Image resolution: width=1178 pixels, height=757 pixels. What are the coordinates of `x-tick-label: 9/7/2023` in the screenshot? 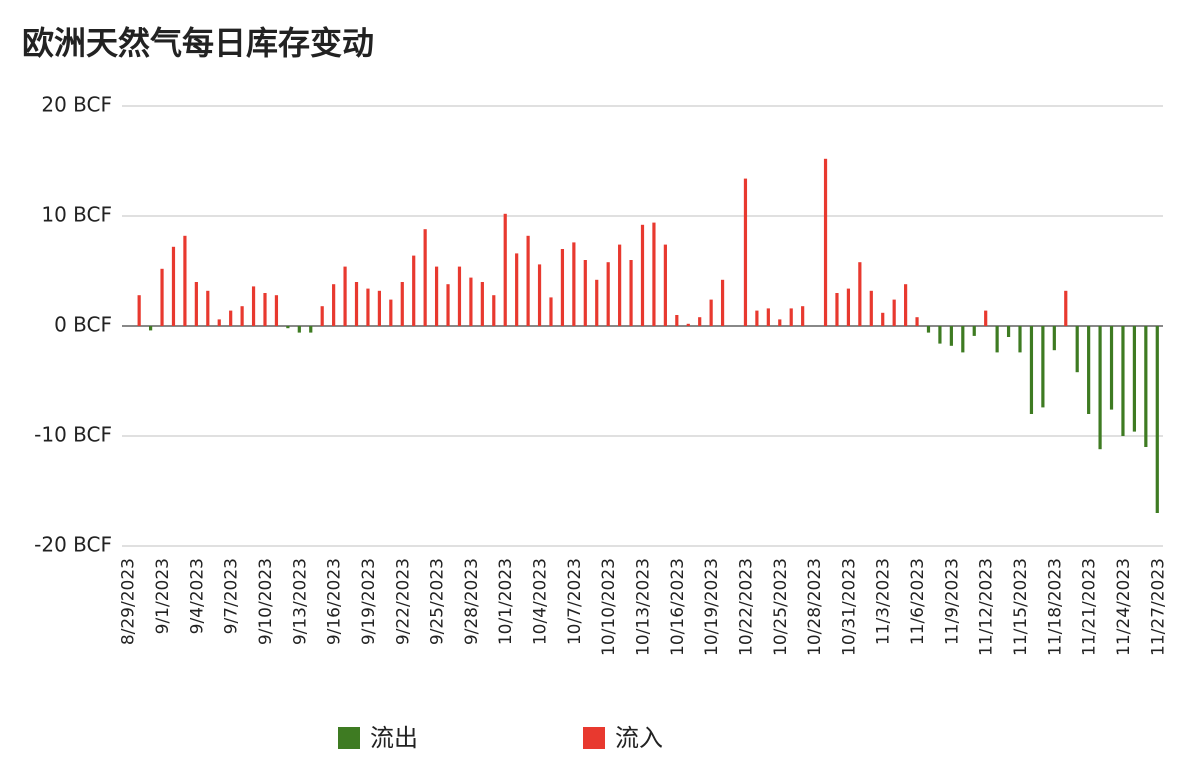 It's located at (232, 596).